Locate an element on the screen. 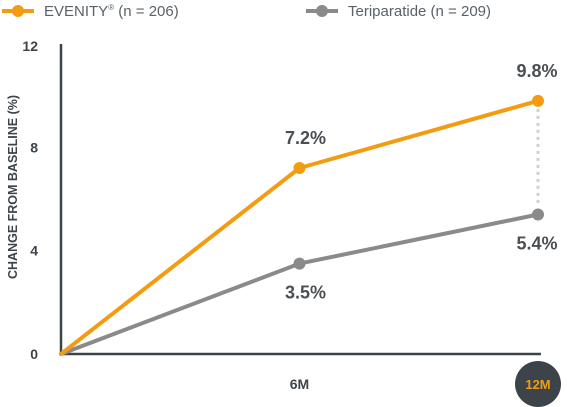  legend-marker-evenity is located at coordinates (18, 11).